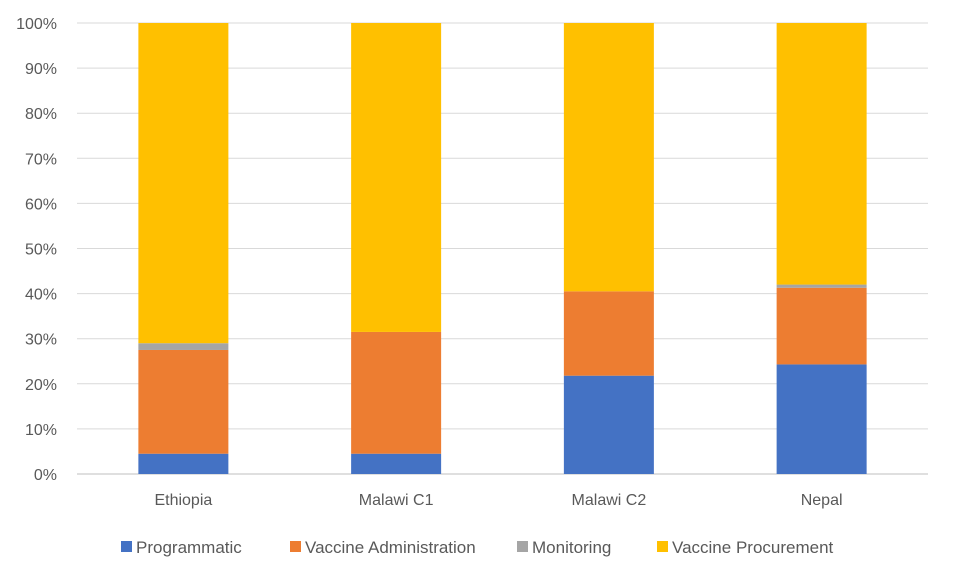  Describe the element at coordinates (753, 547) in the screenshot. I see `legend-label: Vaccine Procurement` at that location.